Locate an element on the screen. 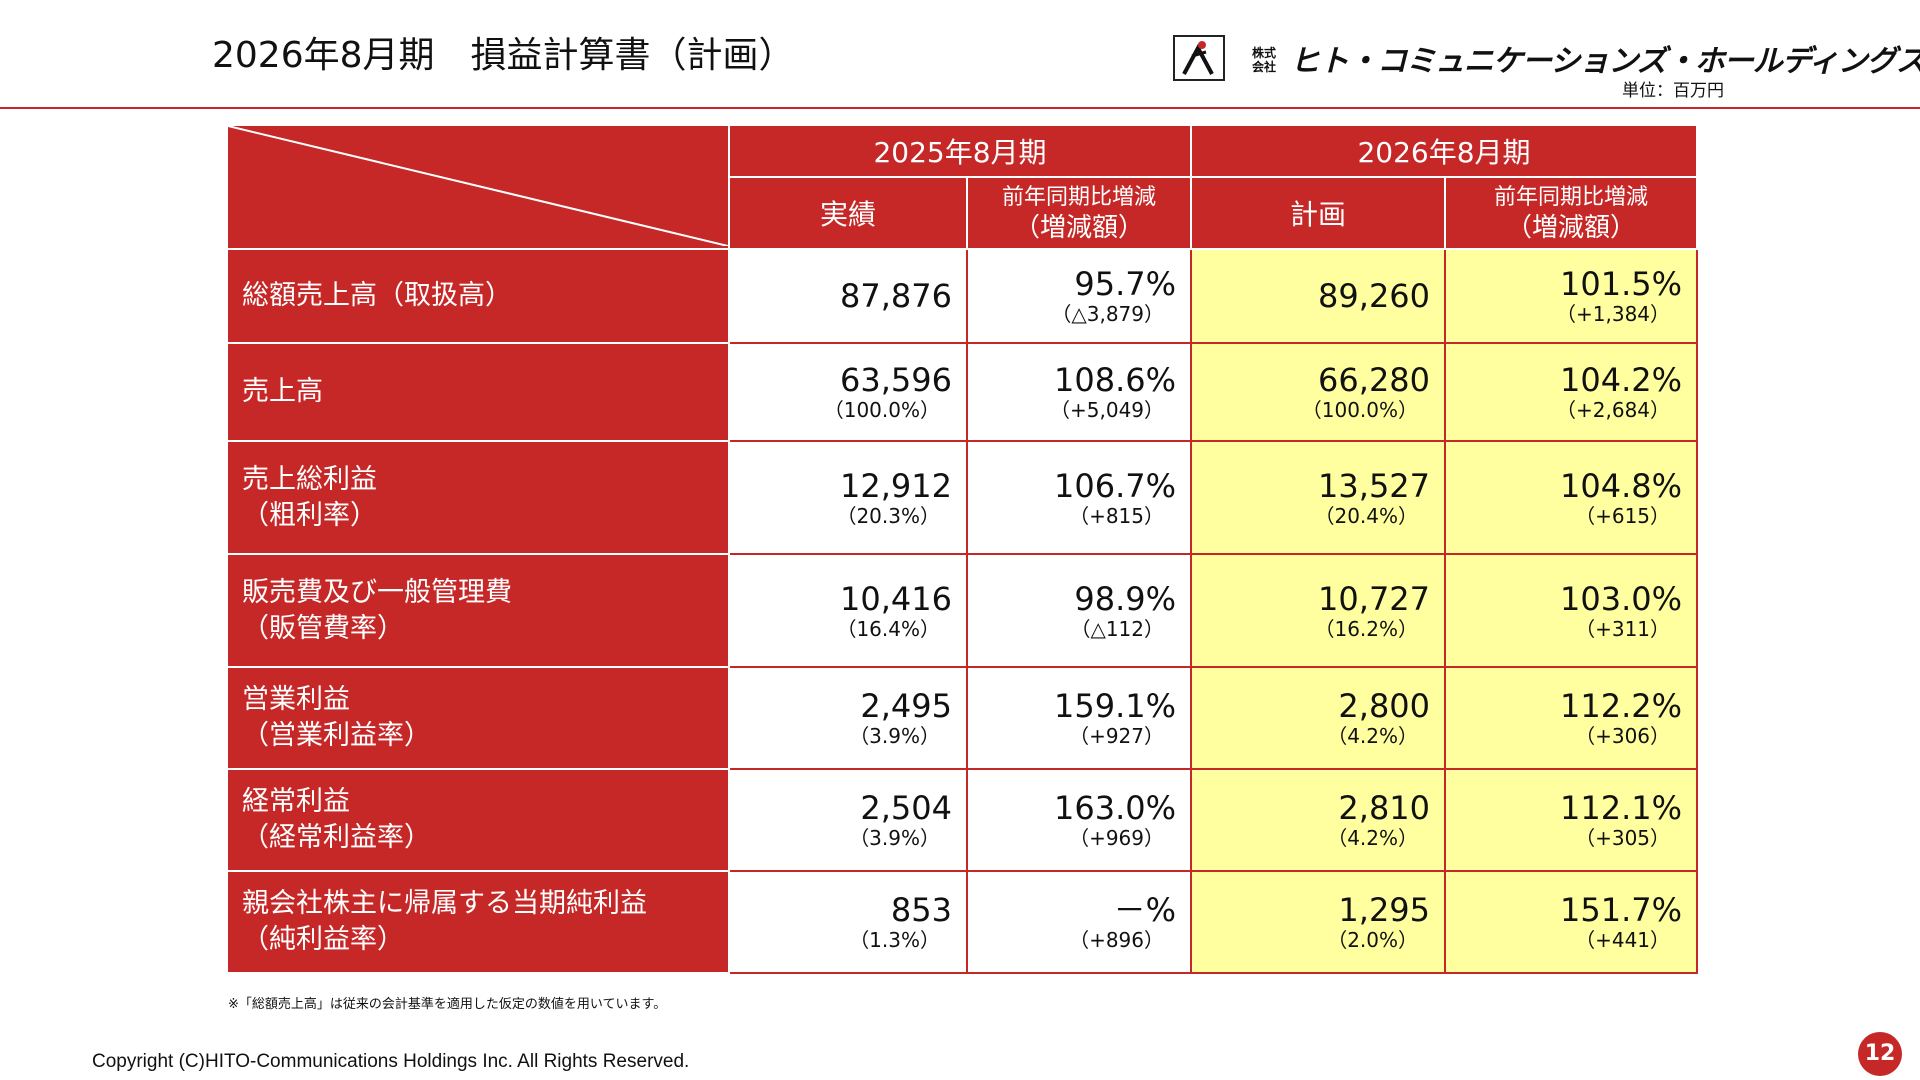 This screenshot has height=1080, width=1920. corner-diagonal is located at coordinates (478, 186).